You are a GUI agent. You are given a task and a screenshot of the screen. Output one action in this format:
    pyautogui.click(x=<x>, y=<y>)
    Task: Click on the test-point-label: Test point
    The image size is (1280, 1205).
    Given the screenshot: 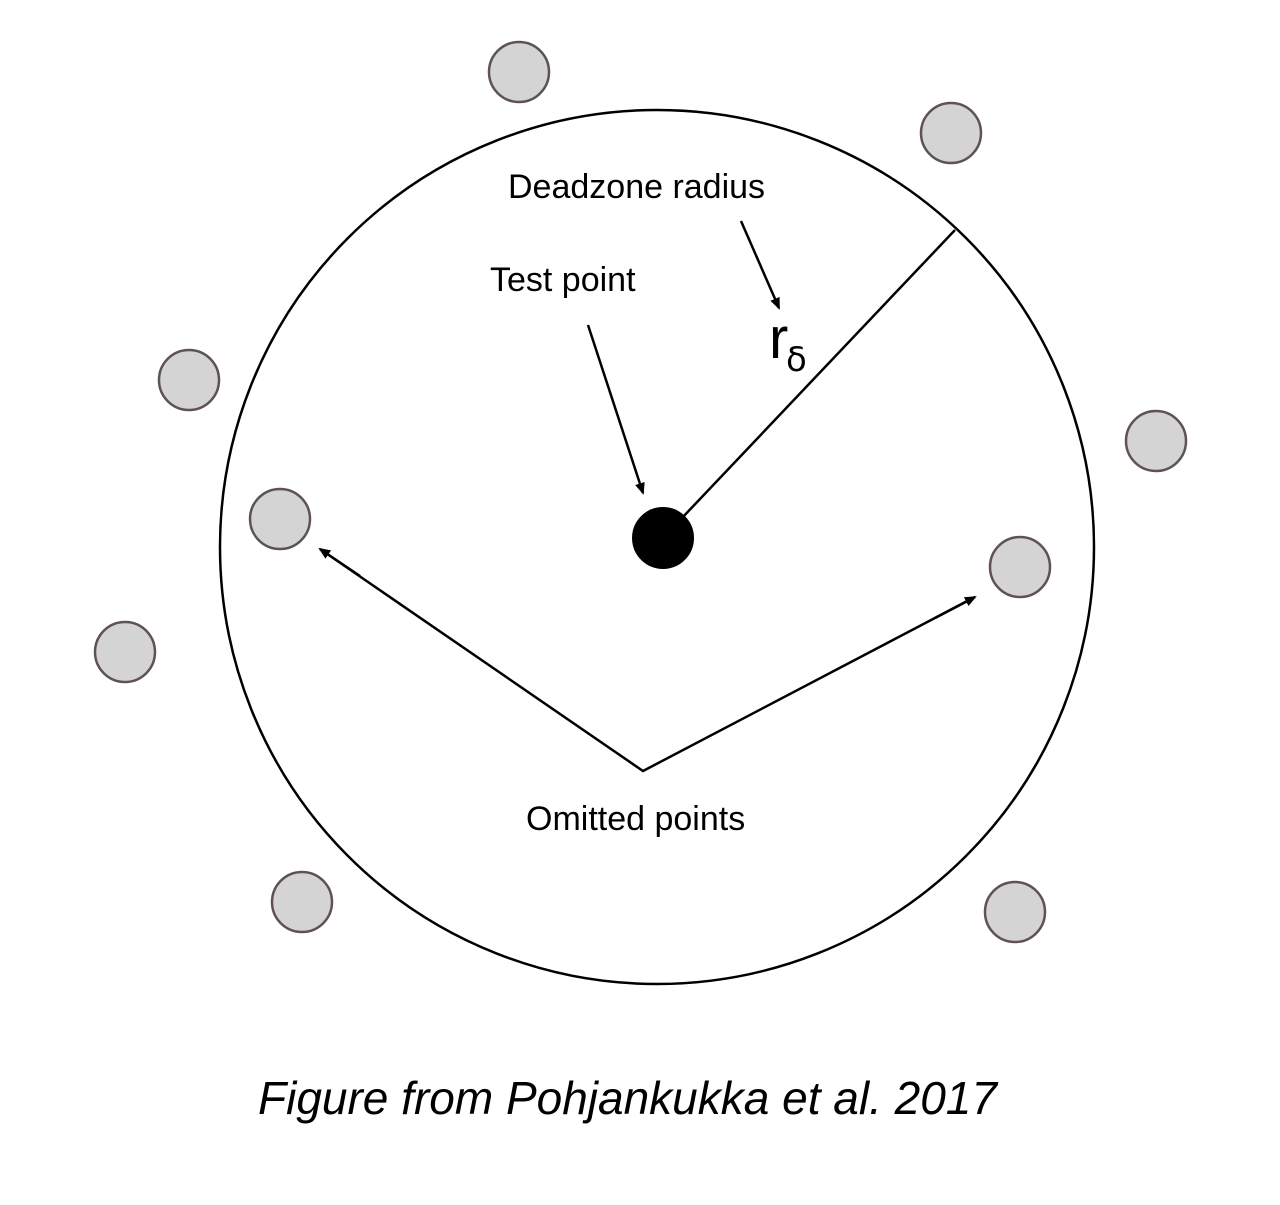 What is the action you would take?
    pyautogui.click(x=563, y=280)
    